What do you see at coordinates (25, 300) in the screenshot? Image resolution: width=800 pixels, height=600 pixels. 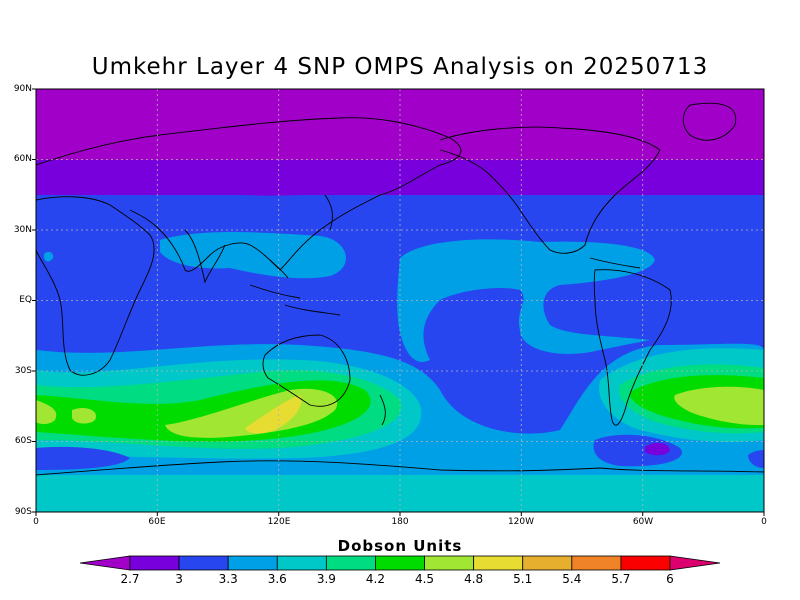 I see `lat-label-eq: EQ` at bounding box center [25, 300].